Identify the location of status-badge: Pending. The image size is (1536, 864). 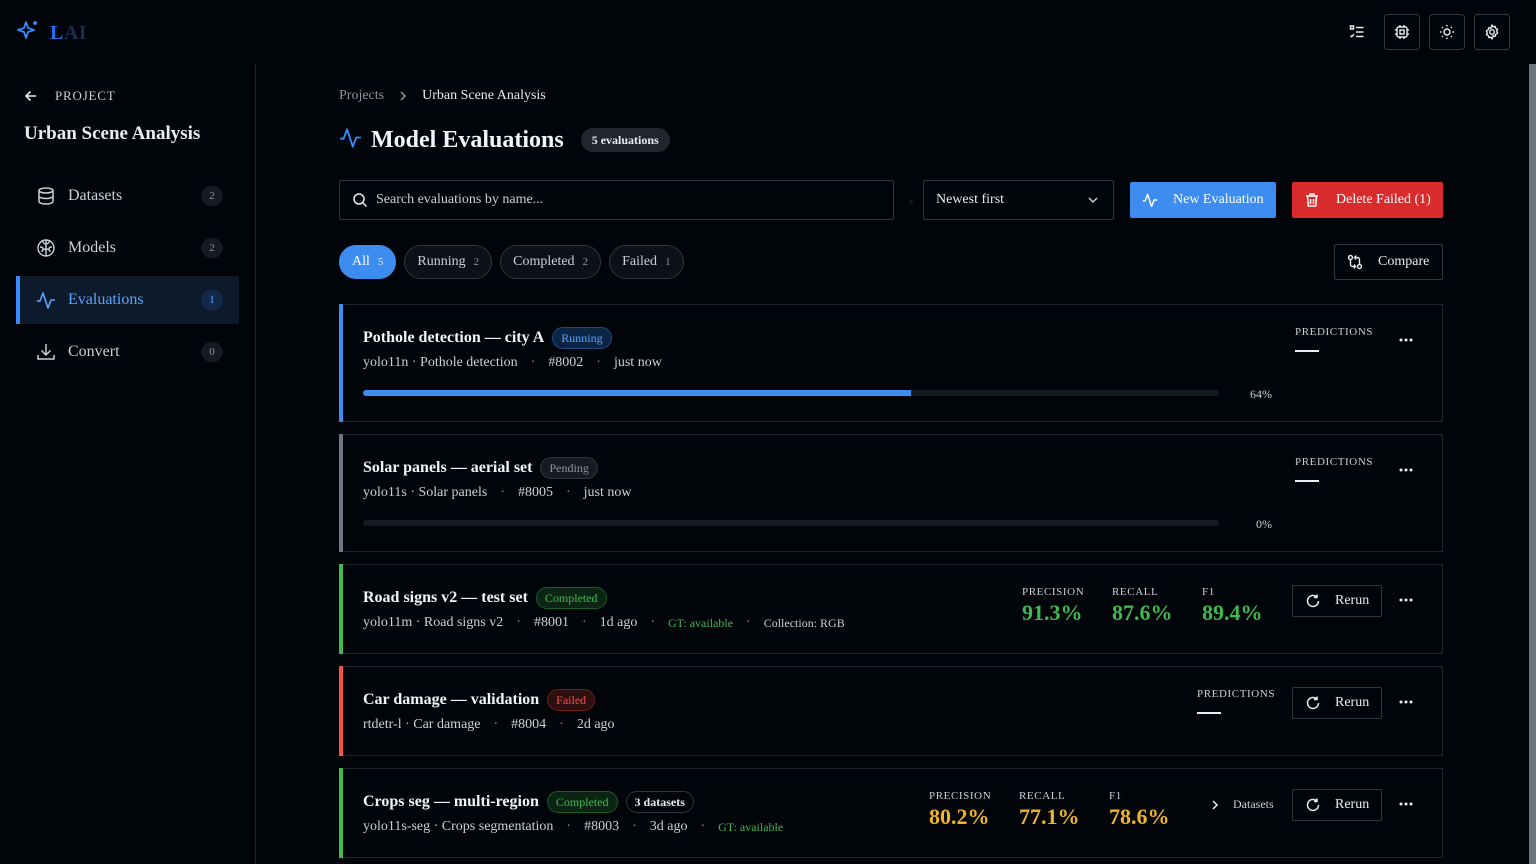
(569, 468).